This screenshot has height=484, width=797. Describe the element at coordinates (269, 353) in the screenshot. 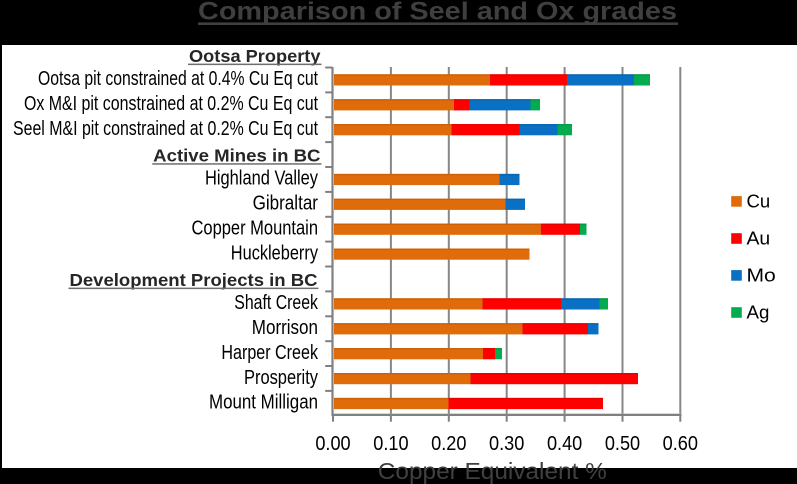

I see `svg-text: Harper Creek` at that location.